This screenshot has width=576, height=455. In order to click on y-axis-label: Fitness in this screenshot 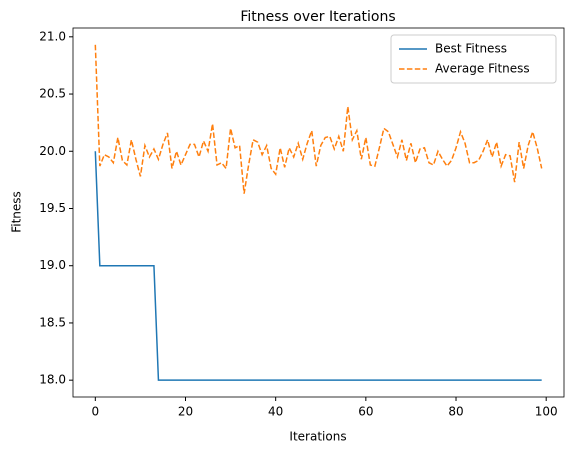, I will do `click(17, 212)`.